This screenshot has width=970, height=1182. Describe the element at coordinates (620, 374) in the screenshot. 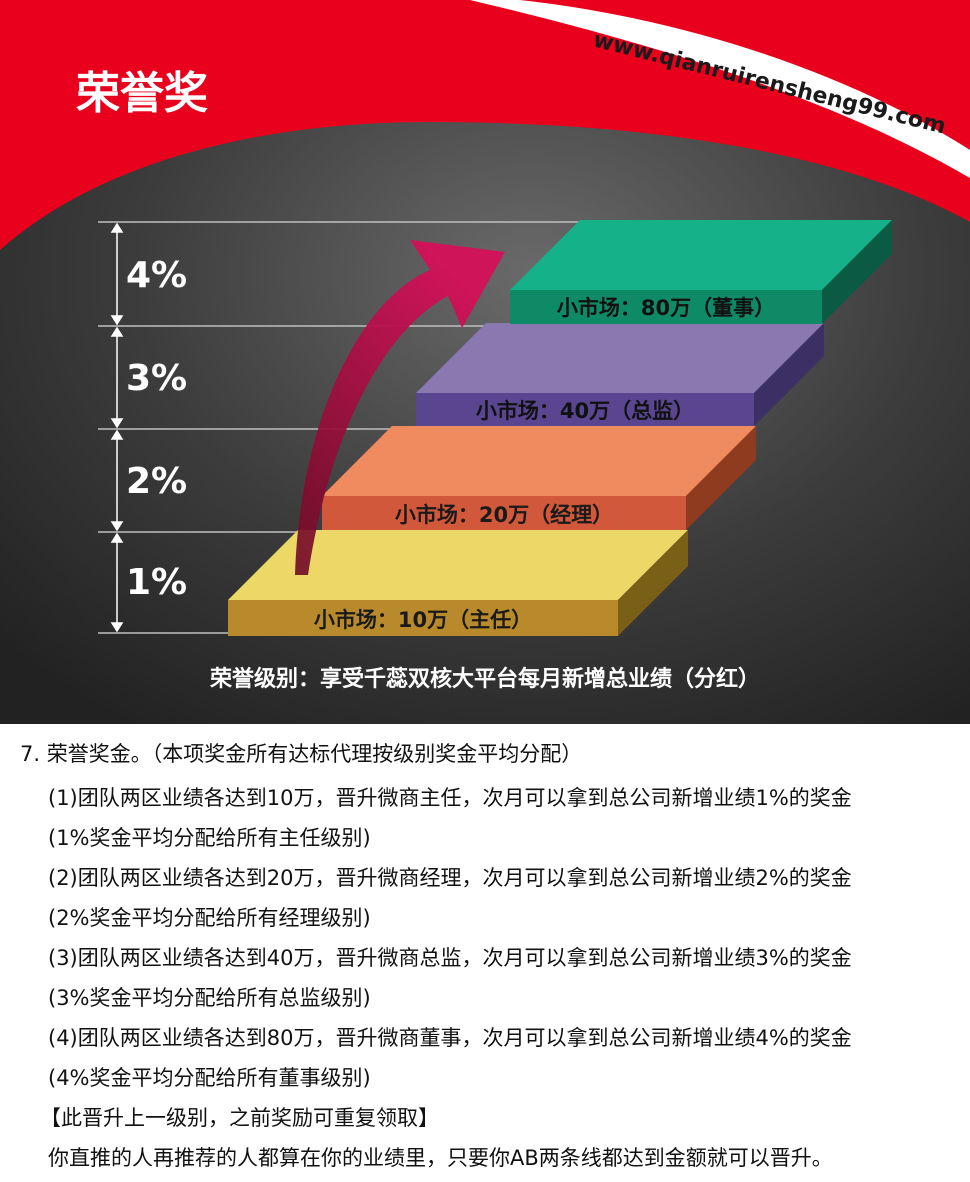

I see `step-inspector: 小市场：40万（总监）` at that location.